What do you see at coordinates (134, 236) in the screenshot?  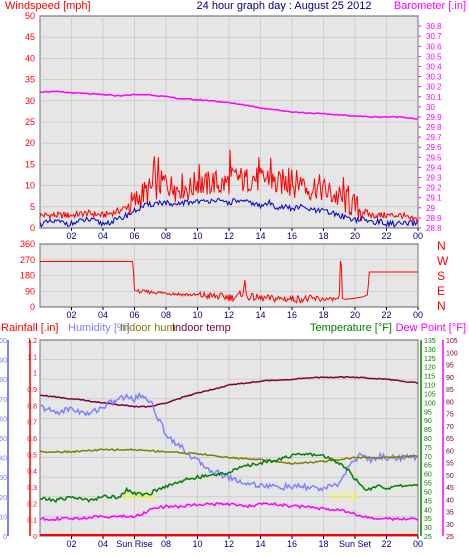 I see `x-tick-label: 06` at bounding box center [134, 236].